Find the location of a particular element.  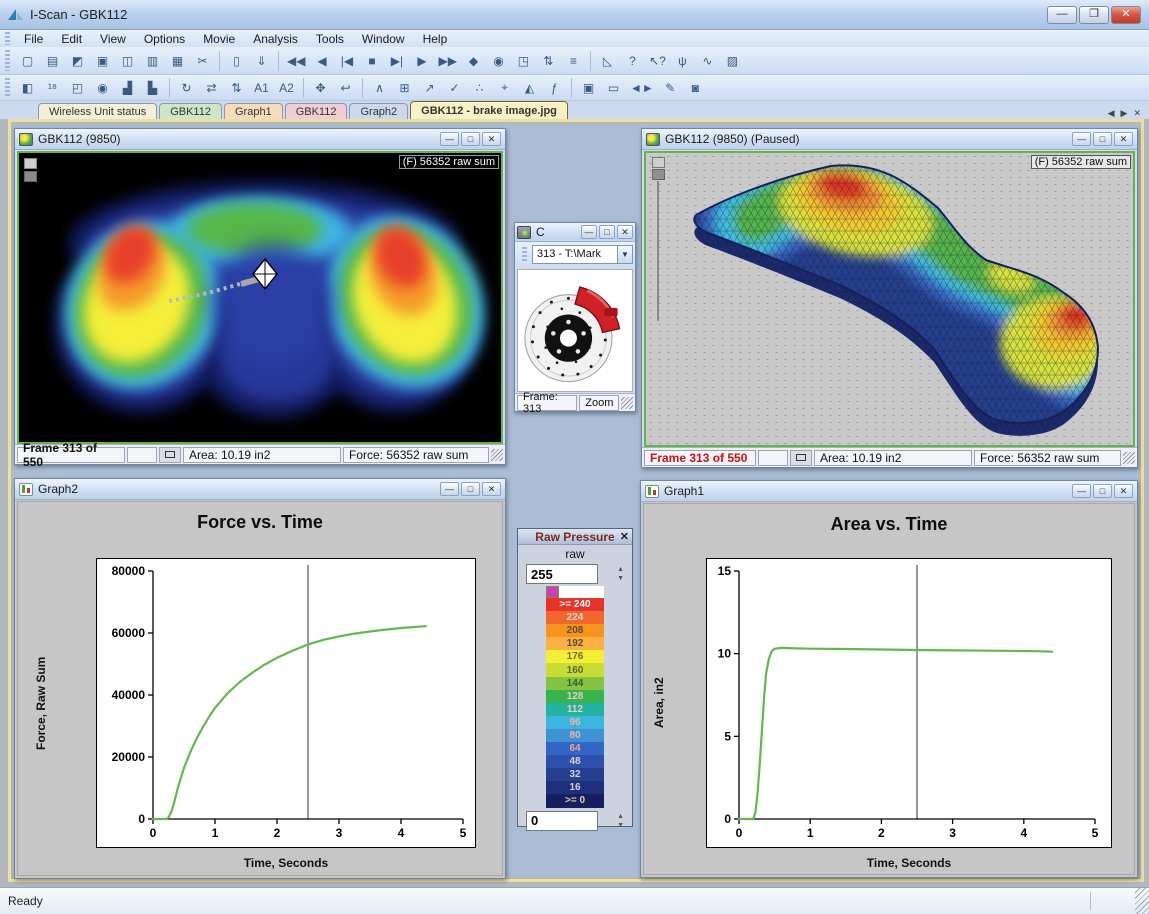

rotate-small-icon: ↩ is located at coordinates (345, 87).